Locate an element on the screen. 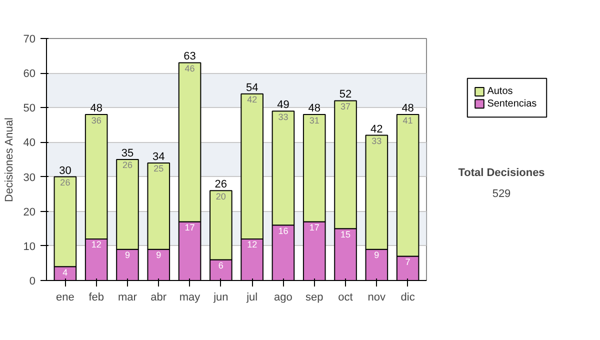 The image size is (600, 340). data-label: 46 is located at coordinates (189, 68).